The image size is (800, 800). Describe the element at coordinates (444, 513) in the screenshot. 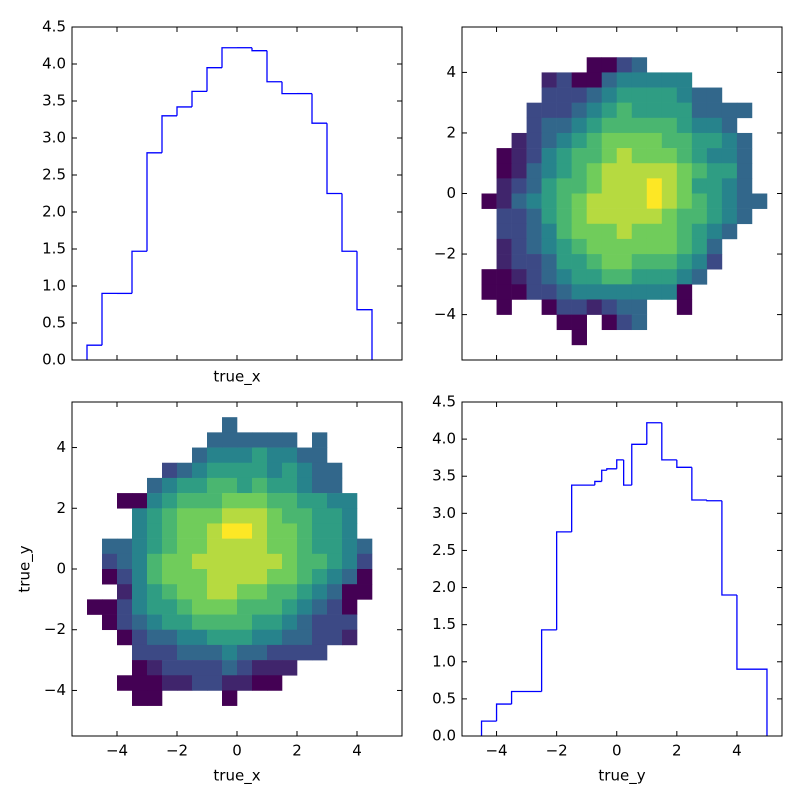

I see `y-tick-label: 3.0` at that location.